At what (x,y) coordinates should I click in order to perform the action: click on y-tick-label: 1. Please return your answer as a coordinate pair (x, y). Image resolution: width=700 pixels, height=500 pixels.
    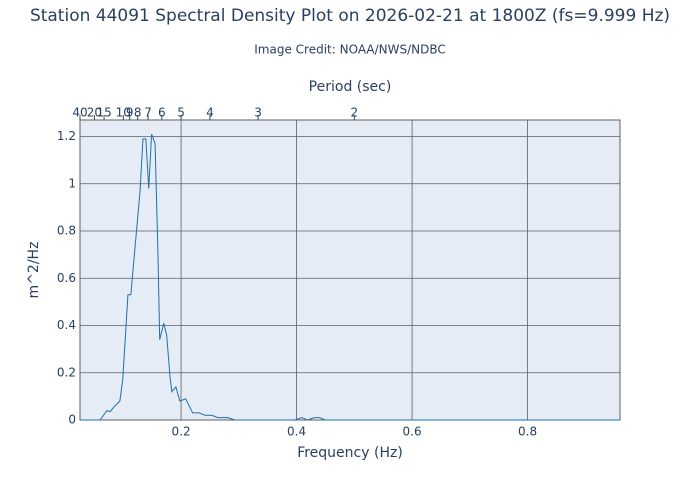
    Looking at the image, I should click on (72, 183).